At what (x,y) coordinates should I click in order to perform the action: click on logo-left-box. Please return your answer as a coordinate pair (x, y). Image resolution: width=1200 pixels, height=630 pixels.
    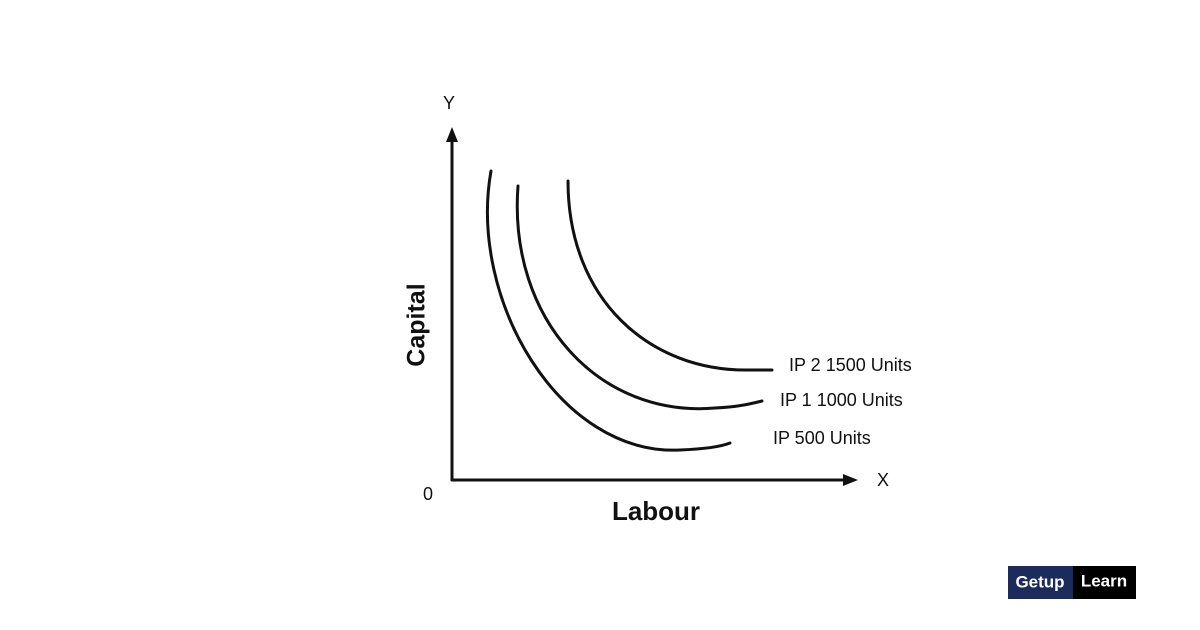
    Looking at the image, I should click on (1040, 582).